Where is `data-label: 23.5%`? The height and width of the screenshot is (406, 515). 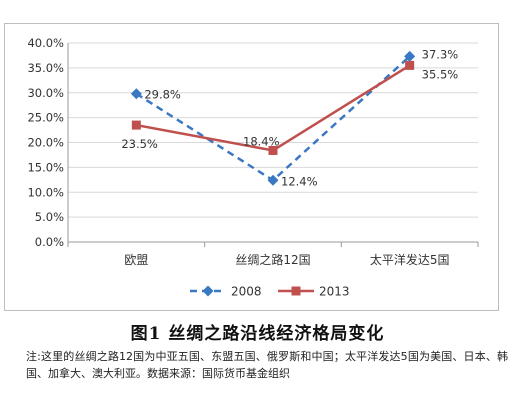 data-label: 23.5% is located at coordinates (139, 144).